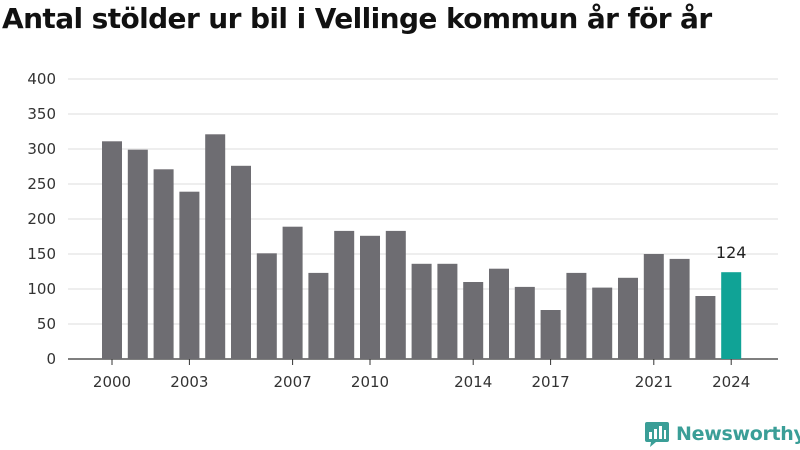 This screenshot has height=450, width=800. I want to click on bar-2012, so click(421, 311).